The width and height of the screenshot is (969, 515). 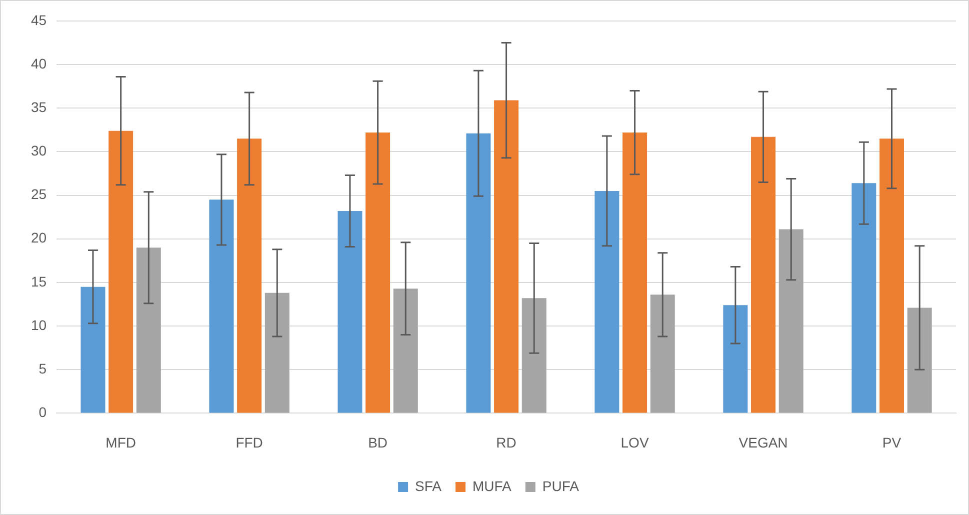 I want to click on x-tick-label: BD, so click(x=378, y=442).